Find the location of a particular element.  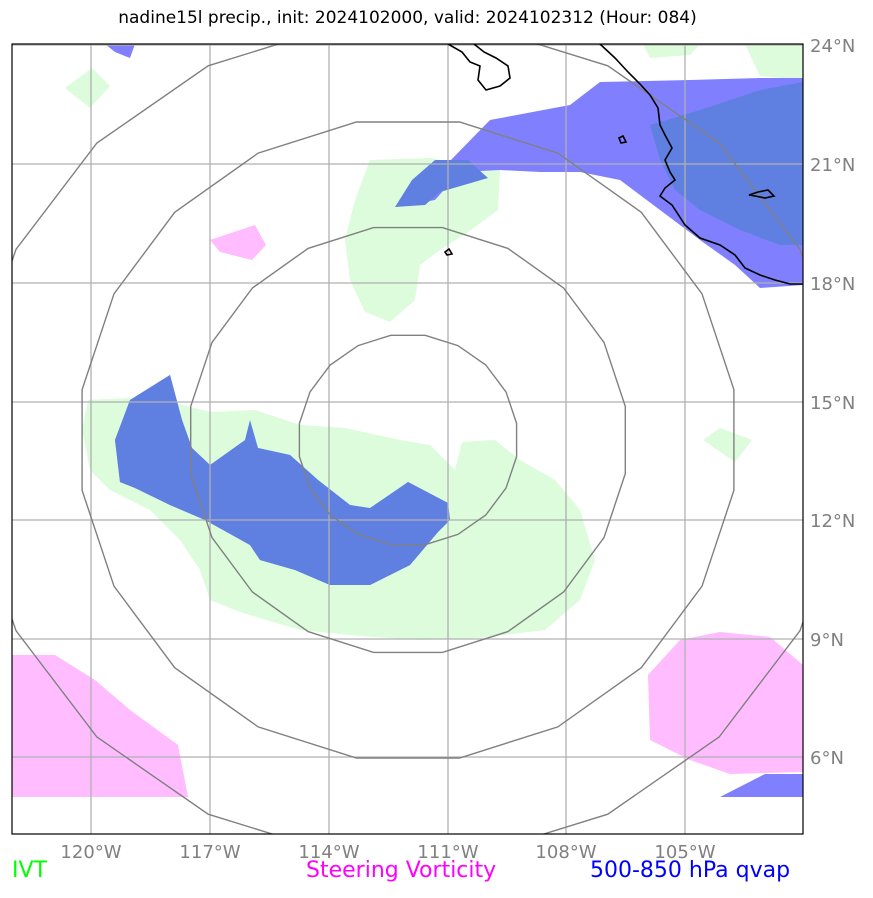

longitude-tick-label: 114°W is located at coordinates (328, 852).